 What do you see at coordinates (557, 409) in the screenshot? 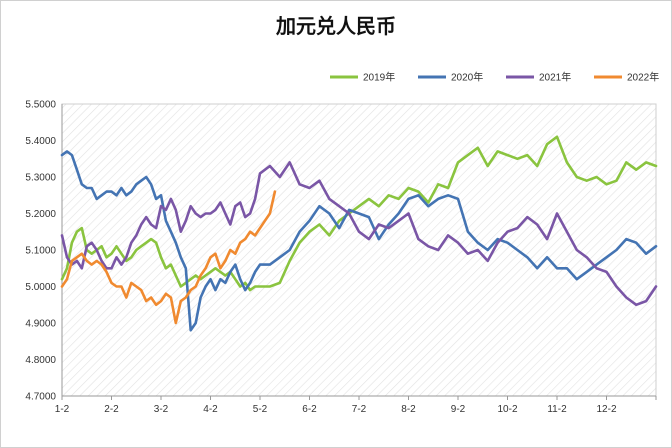
I see `x-tick-label: 11-2` at bounding box center [557, 409].